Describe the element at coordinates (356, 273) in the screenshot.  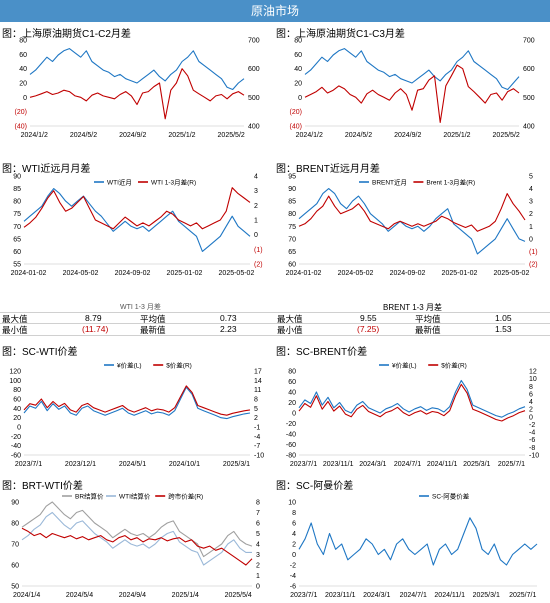
I see `x-tick-p4: 2024-05-02` at that location.